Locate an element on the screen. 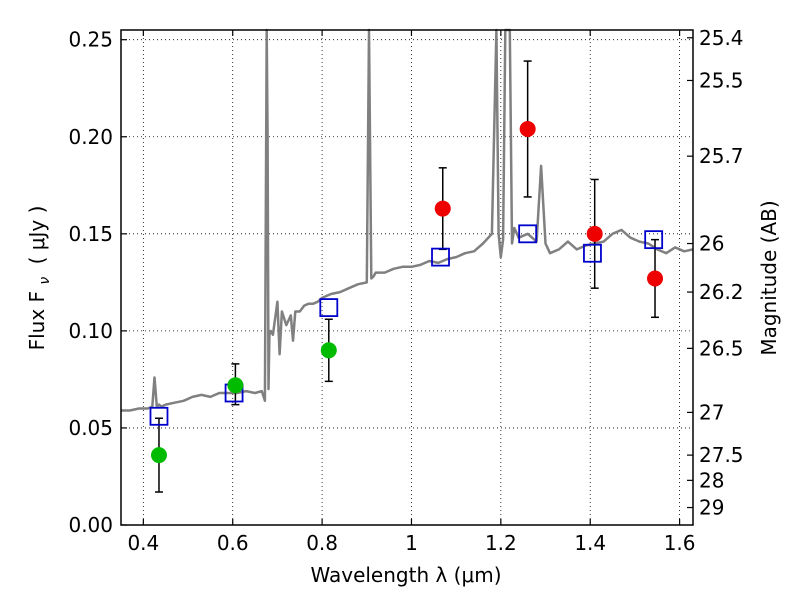 The height and width of the screenshot is (600, 800). y-tick-label: 0.00 is located at coordinates (90, 525).